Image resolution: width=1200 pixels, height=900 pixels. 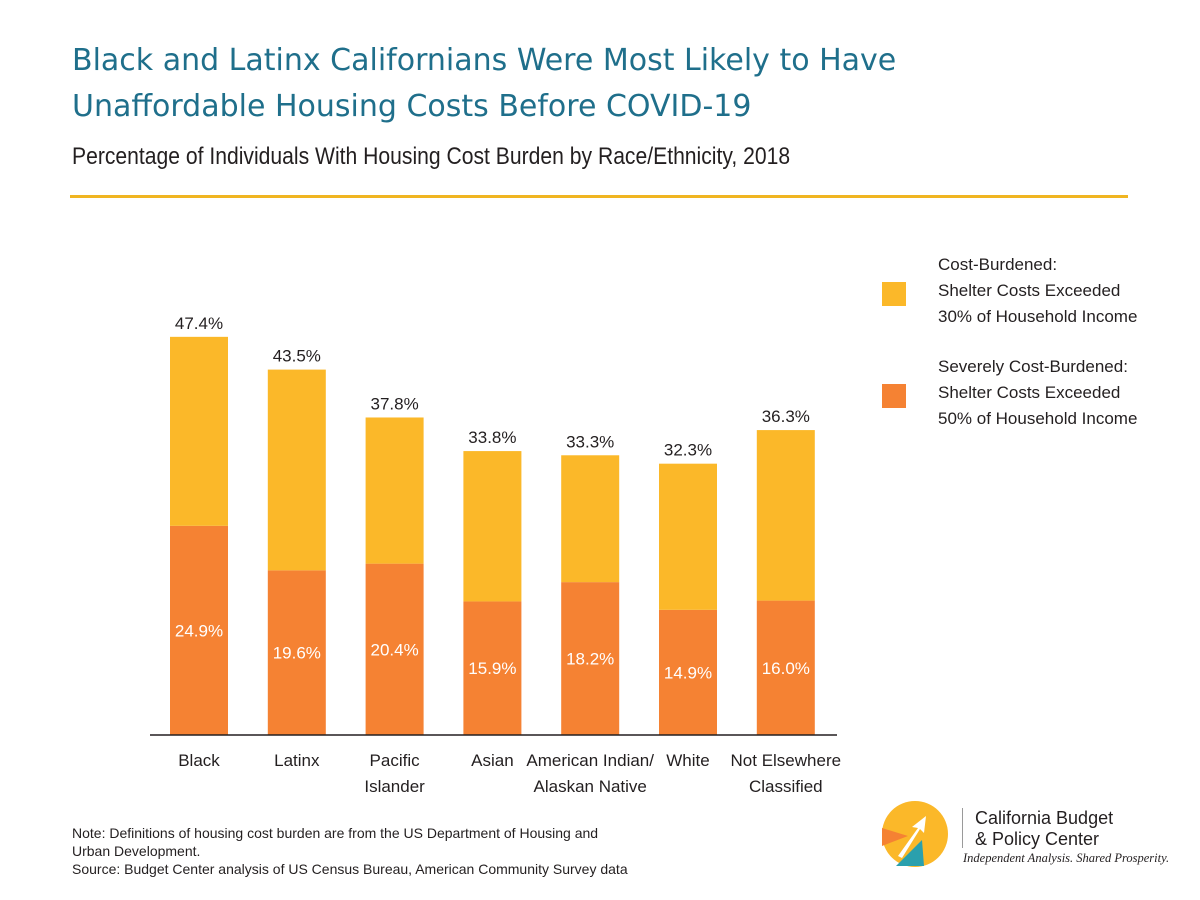 What do you see at coordinates (297, 356) in the screenshot?
I see `total-value-label: 43.5%` at bounding box center [297, 356].